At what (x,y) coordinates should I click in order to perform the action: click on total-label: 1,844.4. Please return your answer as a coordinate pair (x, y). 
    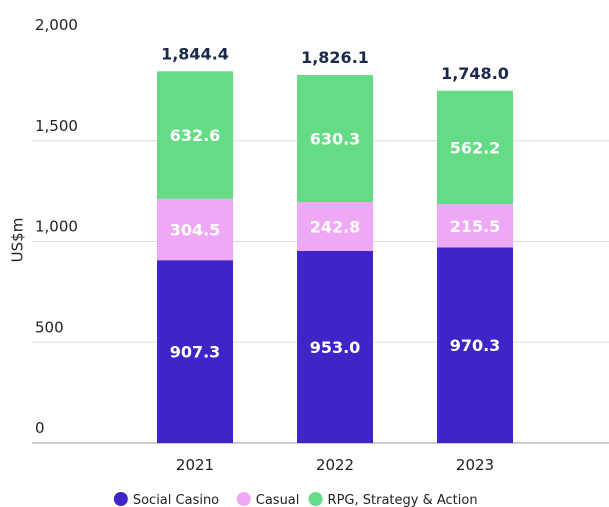
    Looking at the image, I should click on (195, 53).